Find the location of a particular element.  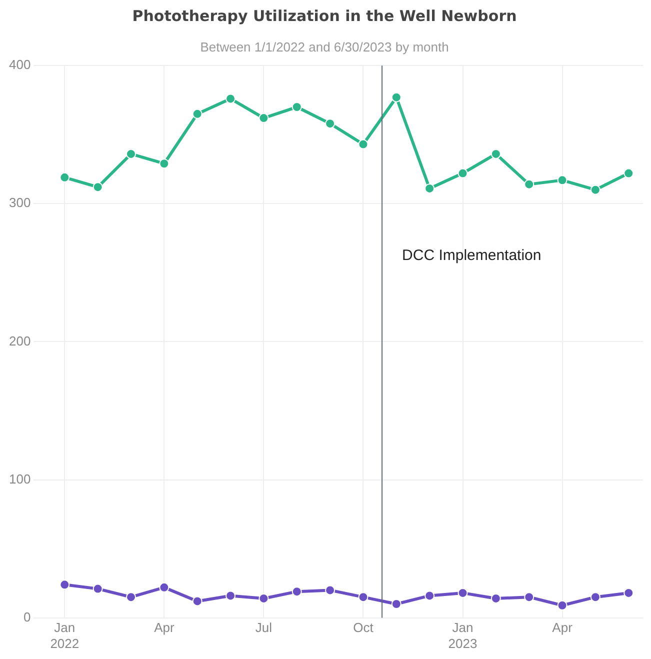

y-tick-label: 100 is located at coordinates (19, 478).